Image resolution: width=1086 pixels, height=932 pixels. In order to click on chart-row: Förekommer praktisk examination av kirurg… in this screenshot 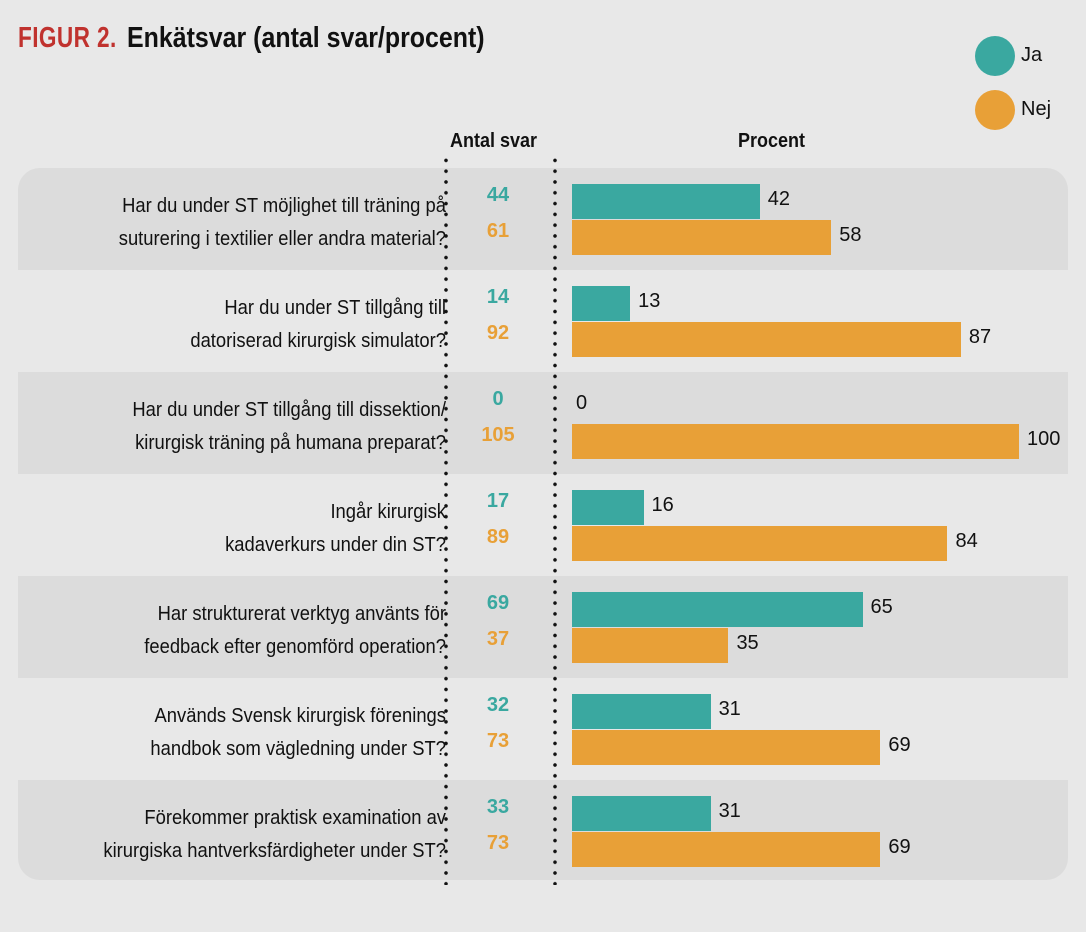, I will do `click(543, 830)`.